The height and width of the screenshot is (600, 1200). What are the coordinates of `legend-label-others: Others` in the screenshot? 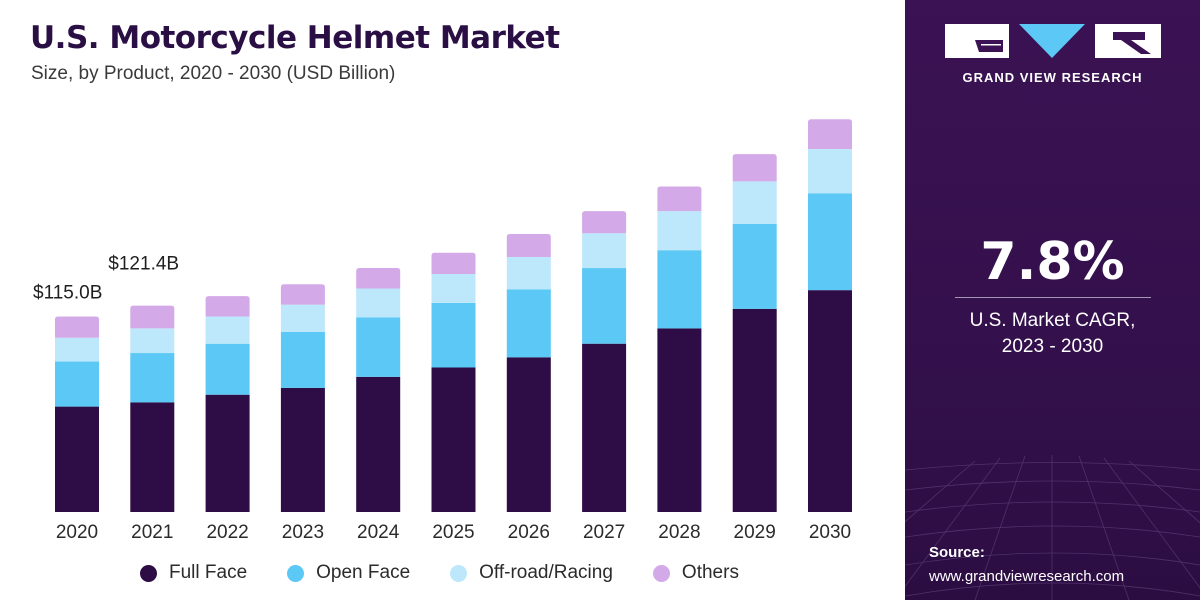 It's located at (710, 572).